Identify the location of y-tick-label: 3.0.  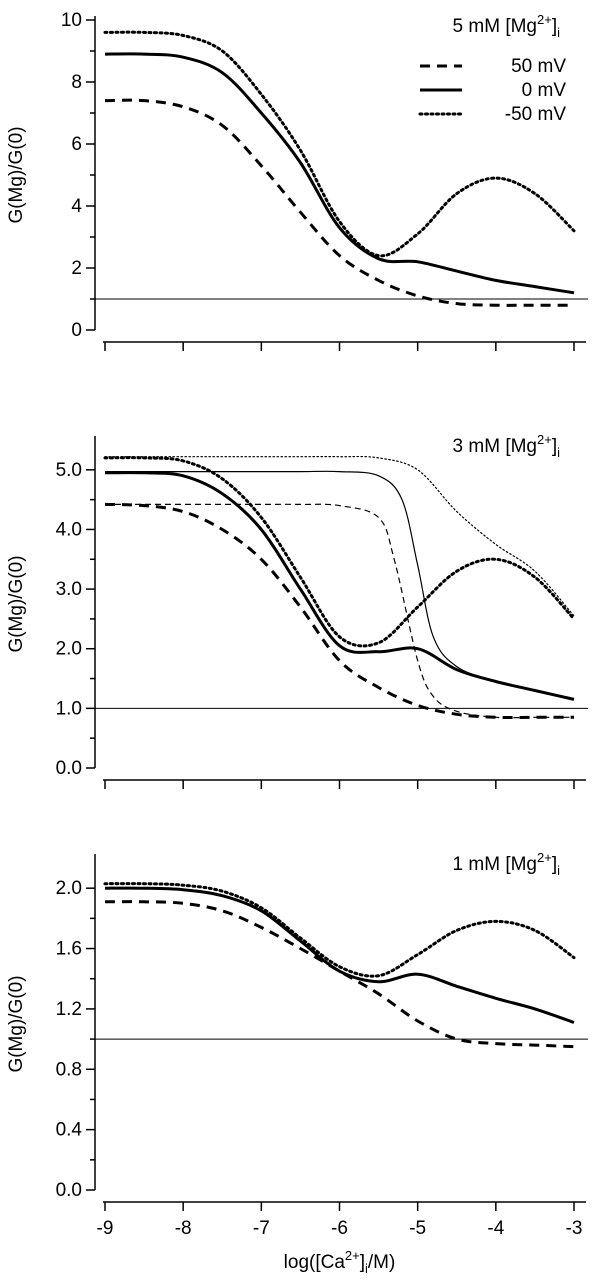
(69, 589).